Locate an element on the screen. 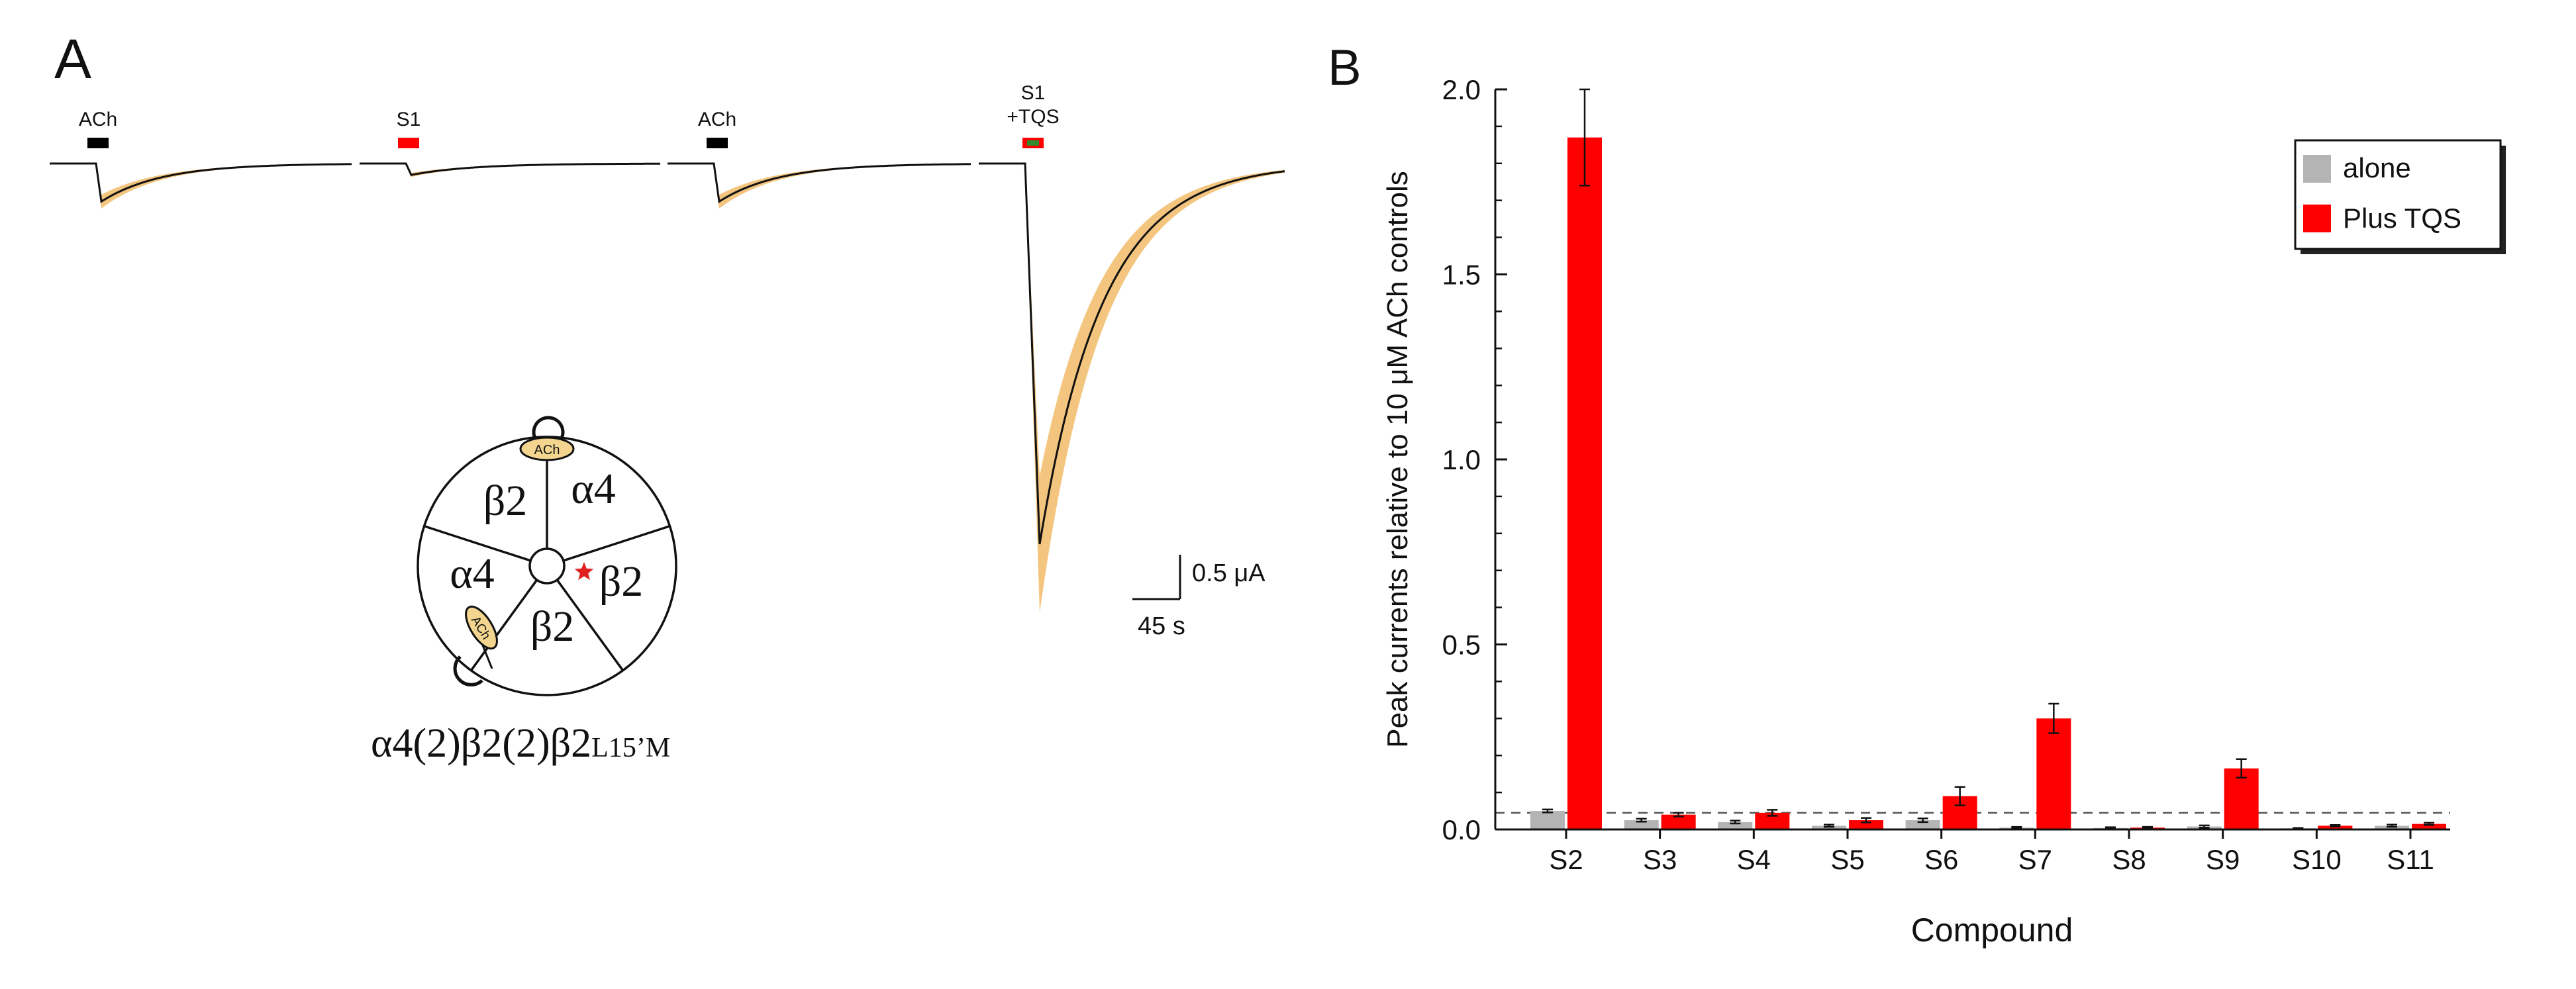 Image resolution: width=2576 pixels, height=989 pixels. y-tick-label: 0.5 is located at coordinates (1461, 646).